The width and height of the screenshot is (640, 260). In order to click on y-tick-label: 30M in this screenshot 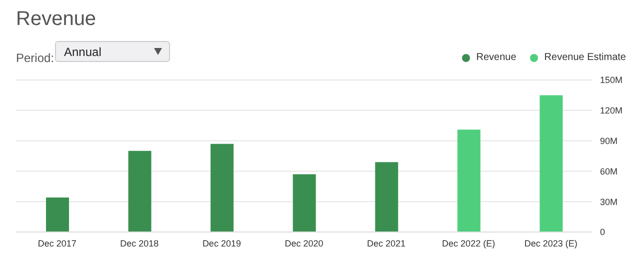, I will do `click(609, 201)`.